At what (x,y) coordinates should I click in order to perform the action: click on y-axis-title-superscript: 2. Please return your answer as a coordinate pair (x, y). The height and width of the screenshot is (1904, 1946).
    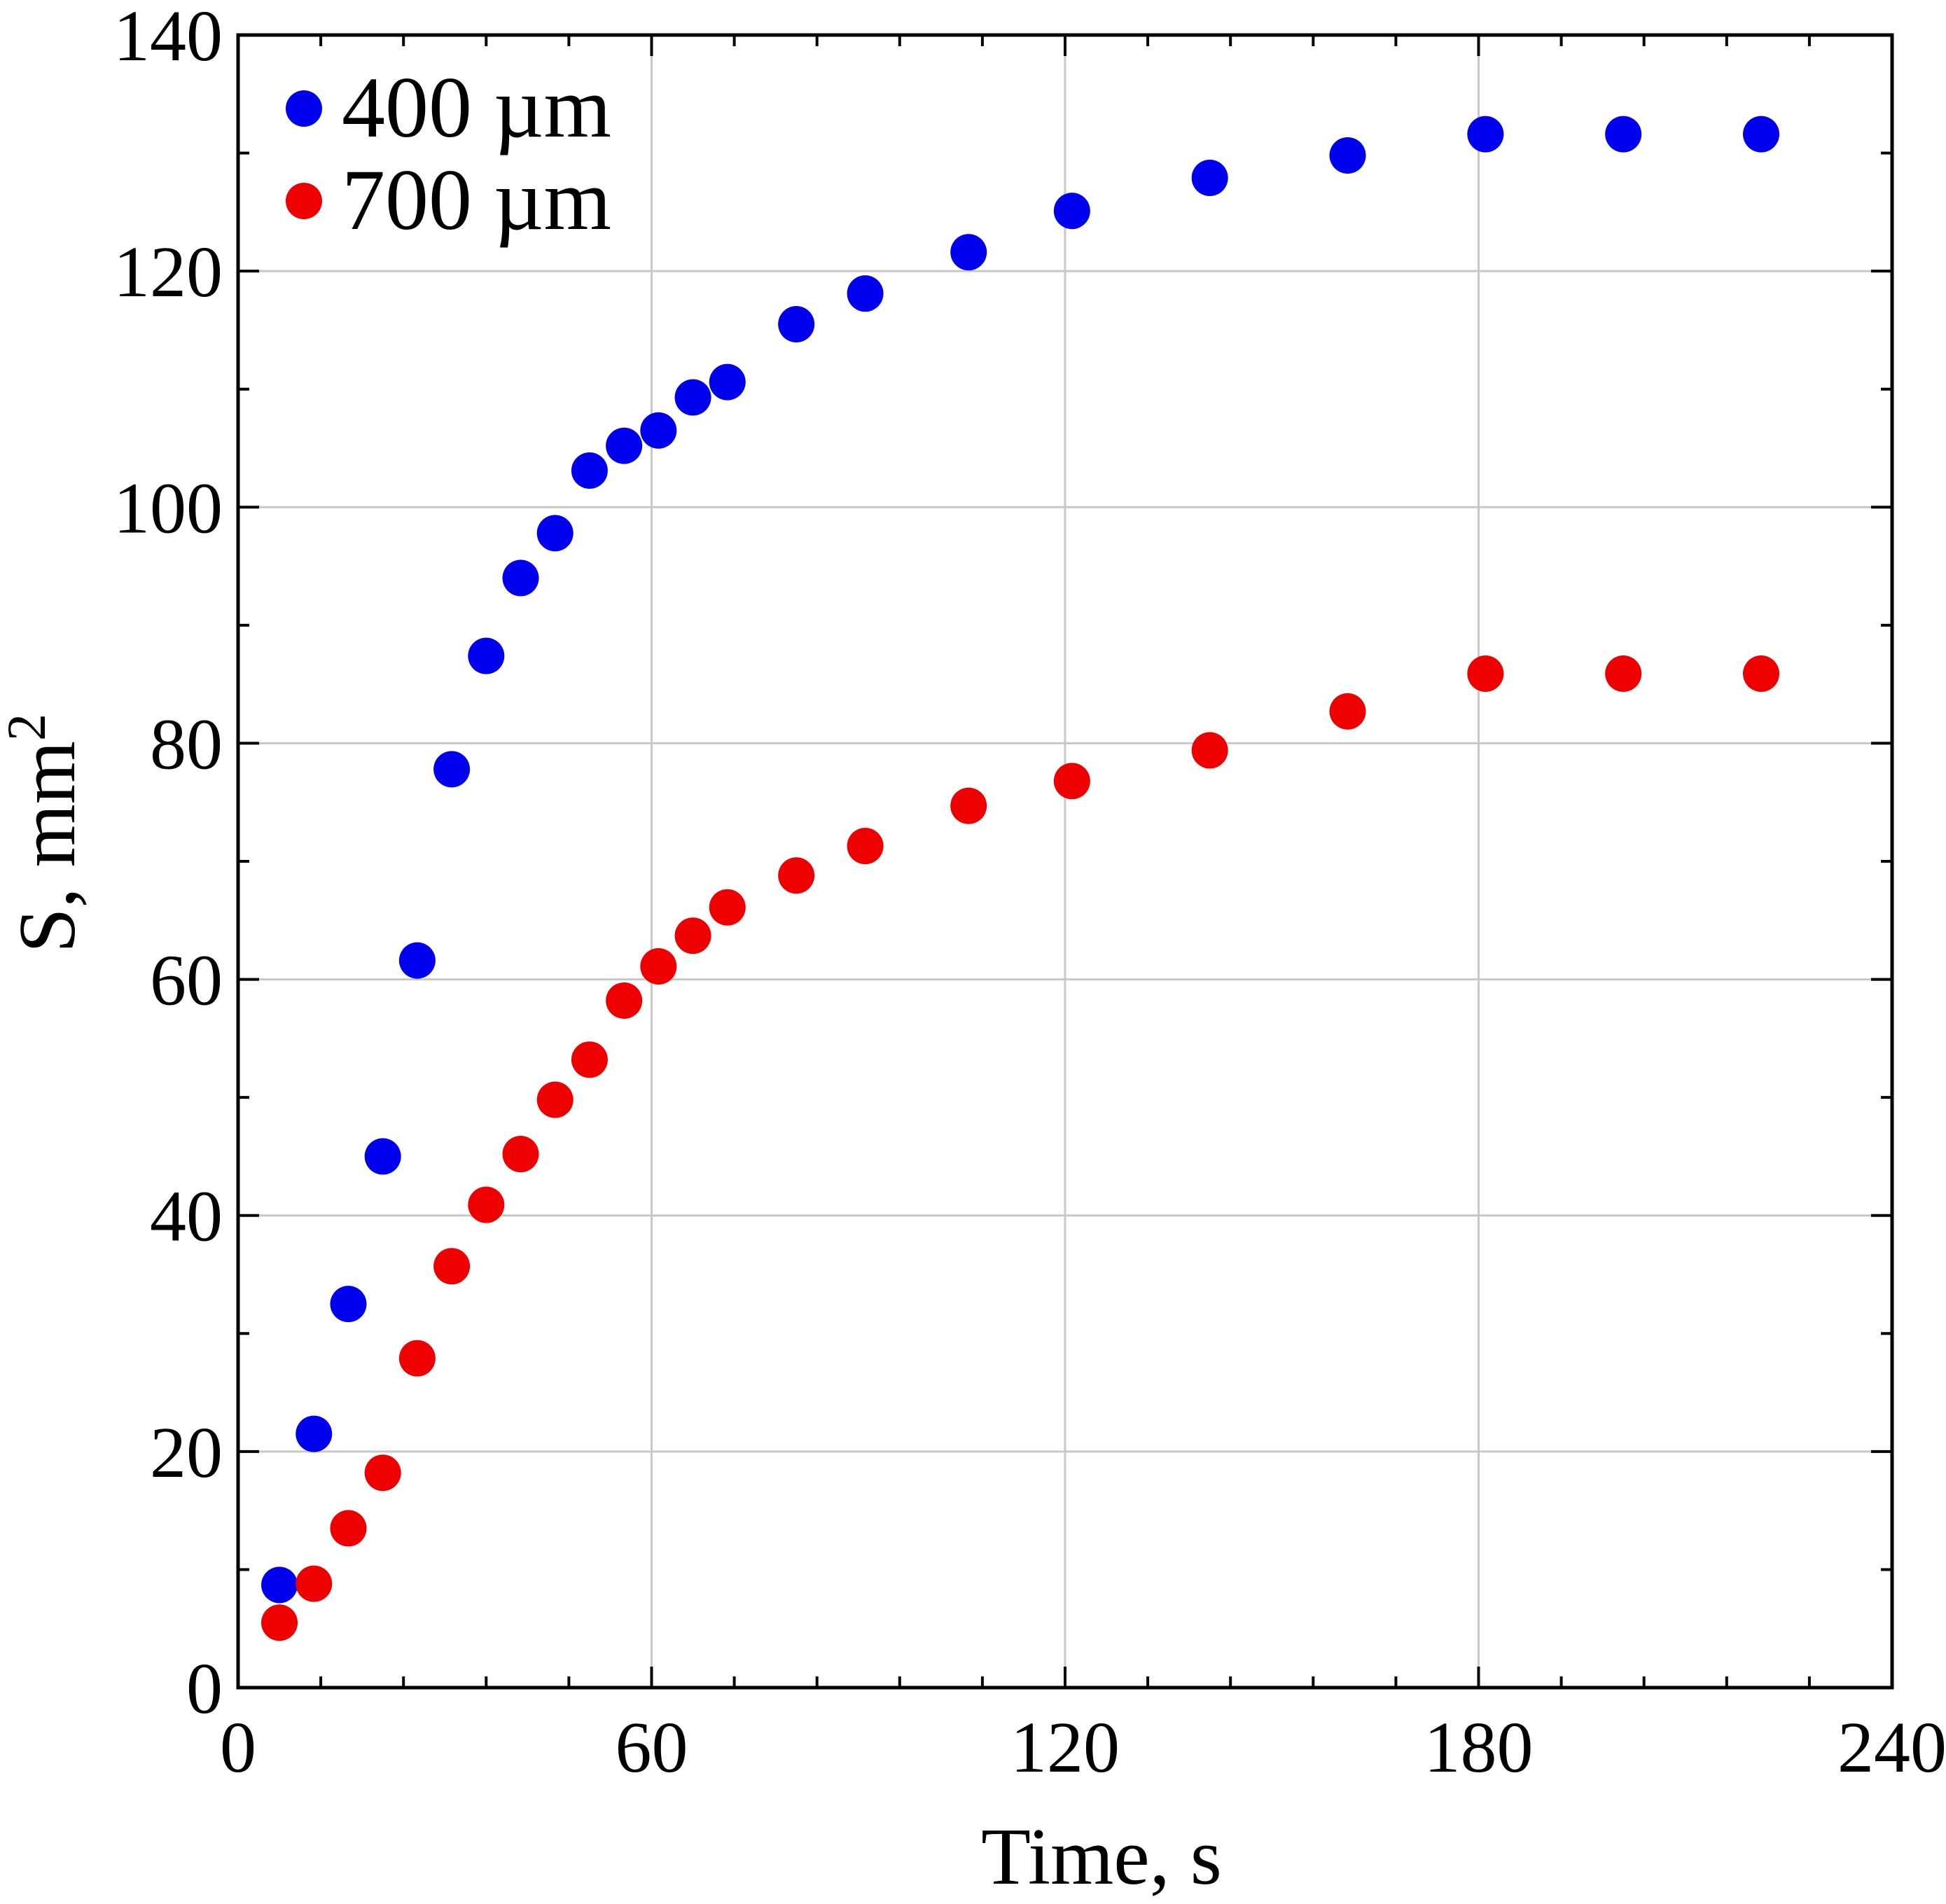
    Looking at the image, I should click on (28, 728).